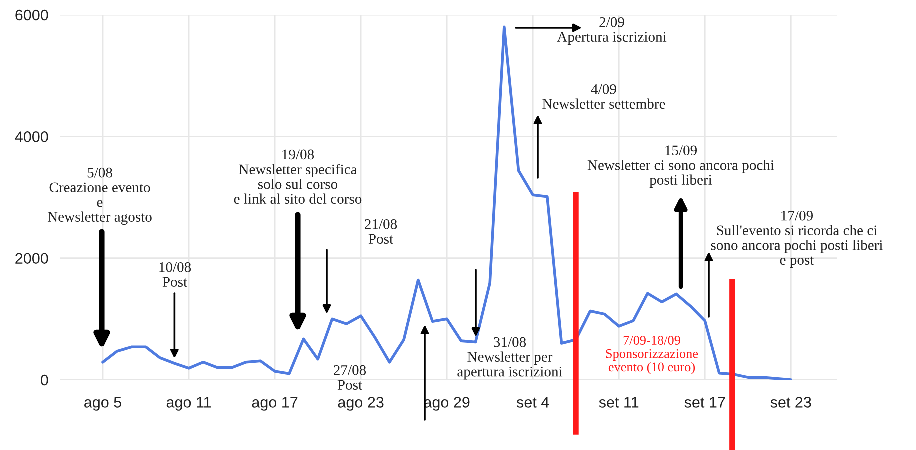 The width and height of the screenshot is (916, 450). Describe the element at coordinates (176, 275) in the screenshot. I see `annotation: 10/08 Post` at that location.